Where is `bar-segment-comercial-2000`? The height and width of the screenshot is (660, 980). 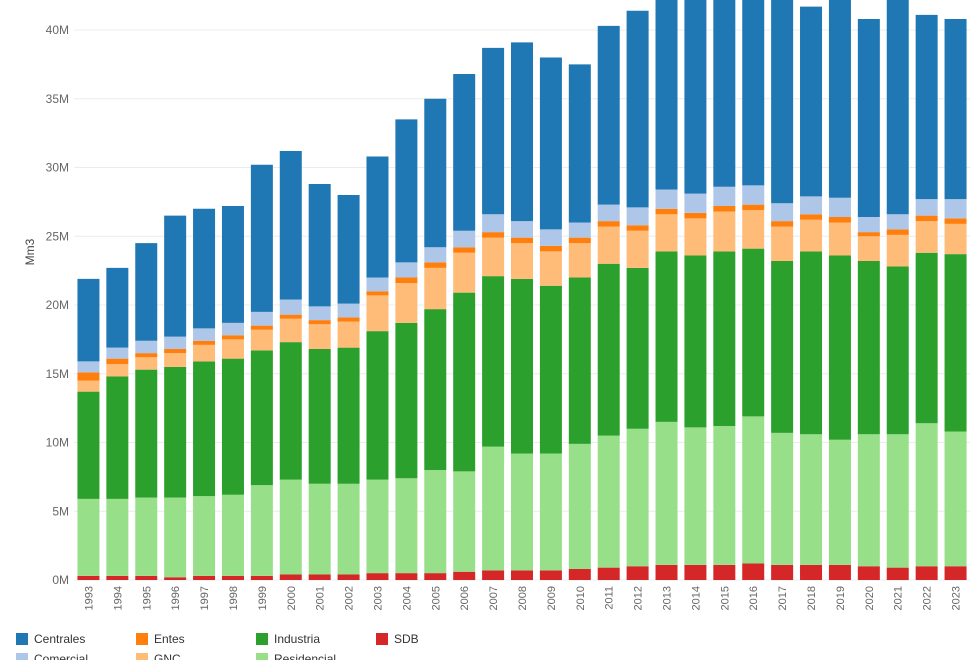 bar-segment-comercial-2000 is located at coordinates (290, 307).